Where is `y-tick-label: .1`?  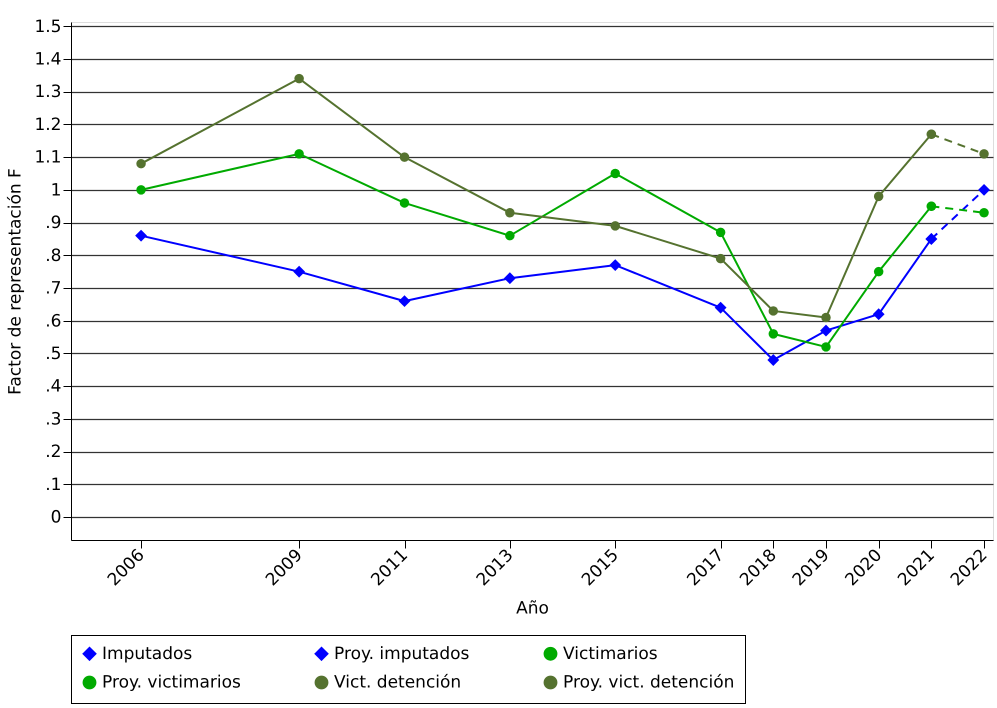 y-tick-label: .1 is located at coordinates (53, 484).